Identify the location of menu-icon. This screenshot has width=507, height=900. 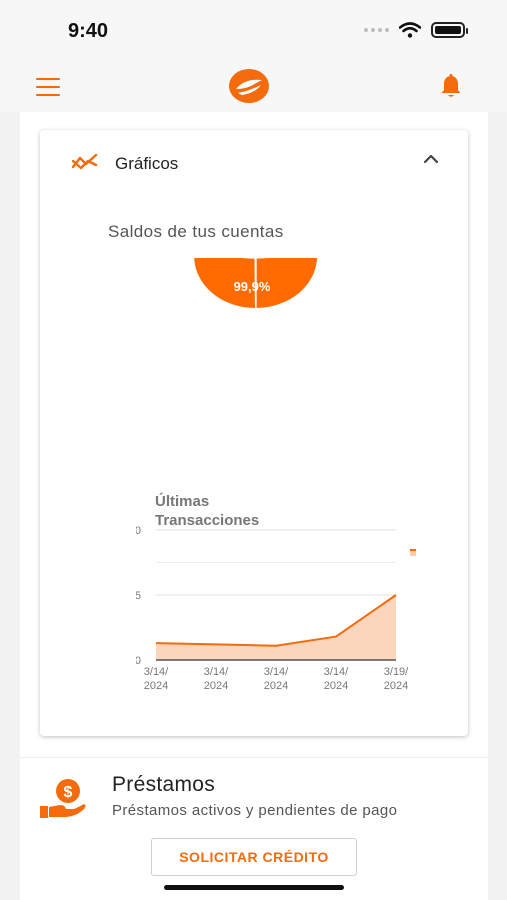
(48, 87).